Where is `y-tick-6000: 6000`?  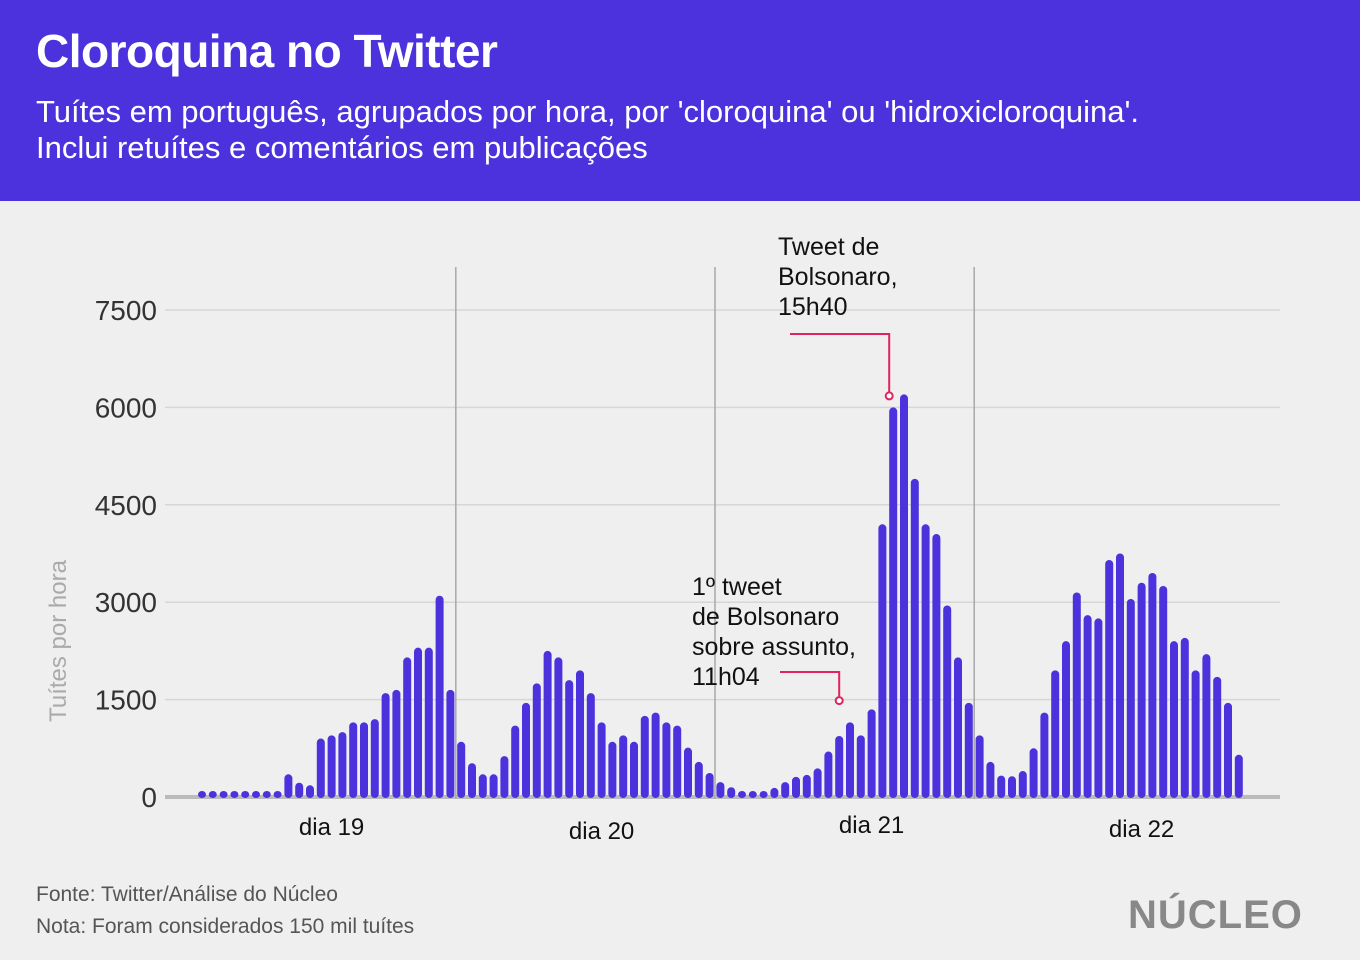
y-tick-6000: 6000 is located at coordinates (126, 407).